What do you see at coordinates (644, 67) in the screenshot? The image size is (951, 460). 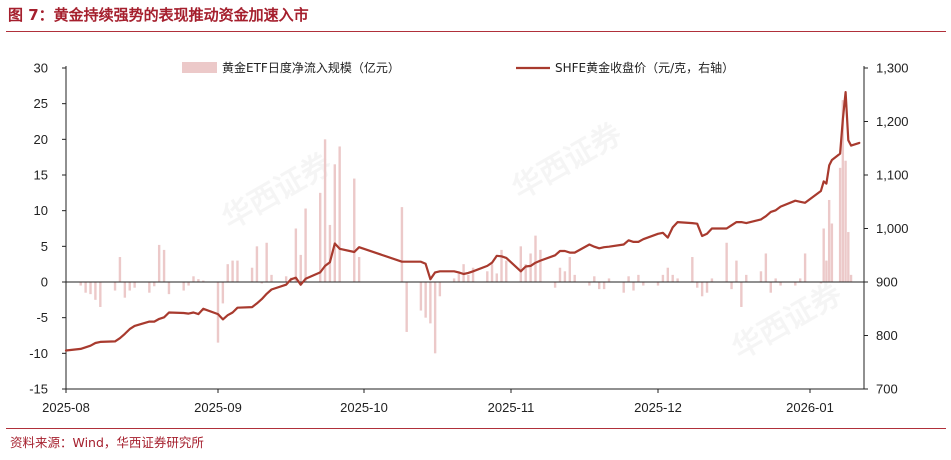 I see `legend-line-label: SHFE黄金收盘价（元/克，右轴）` at bounding box center [644, 67].